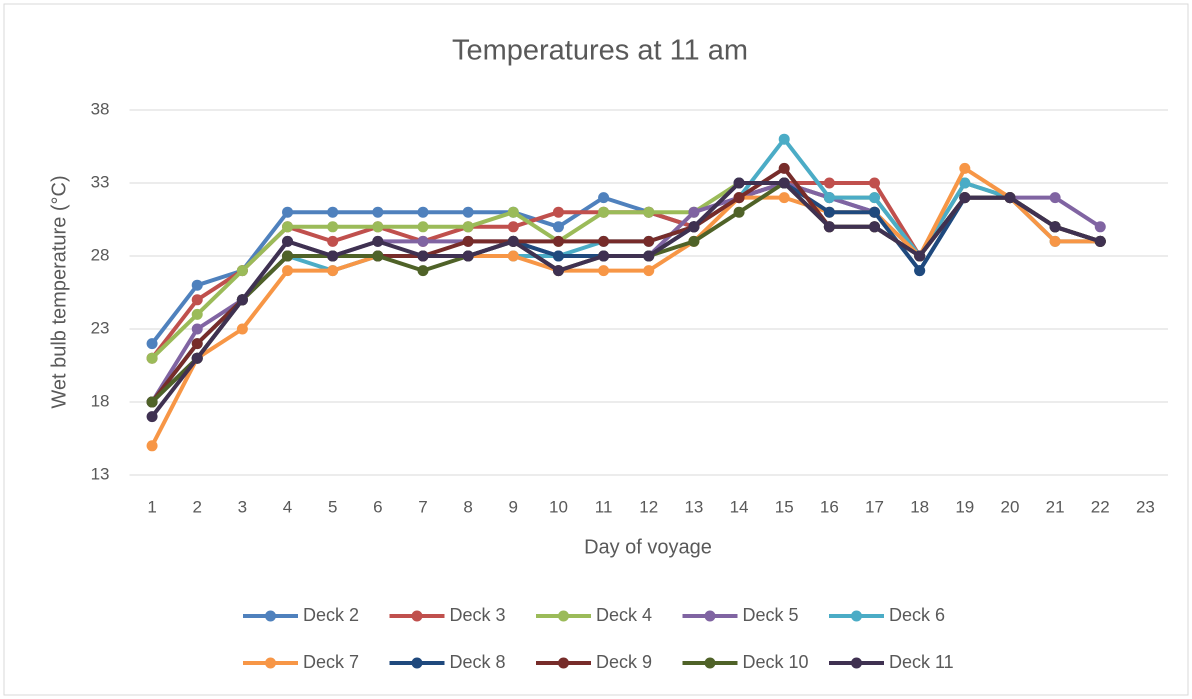 This screenshot has width=1192, height=699. What do you see at coordinates (513, 506) in the screenshot?
I see `x-tick-label: 9` at bounding box center [513, 506].